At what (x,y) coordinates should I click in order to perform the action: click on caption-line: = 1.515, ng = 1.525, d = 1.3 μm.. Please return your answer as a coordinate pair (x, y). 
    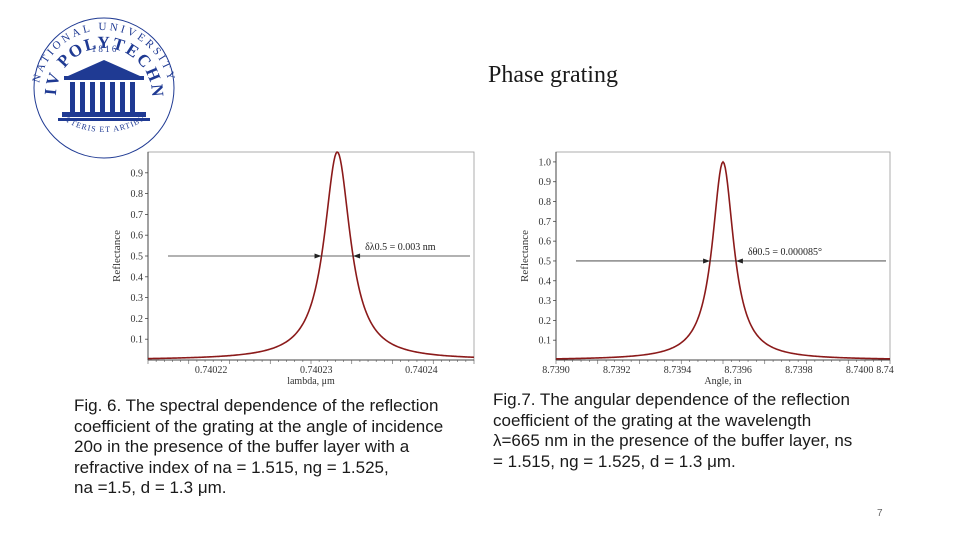
    Looking at the image, I should click on (614, 461).